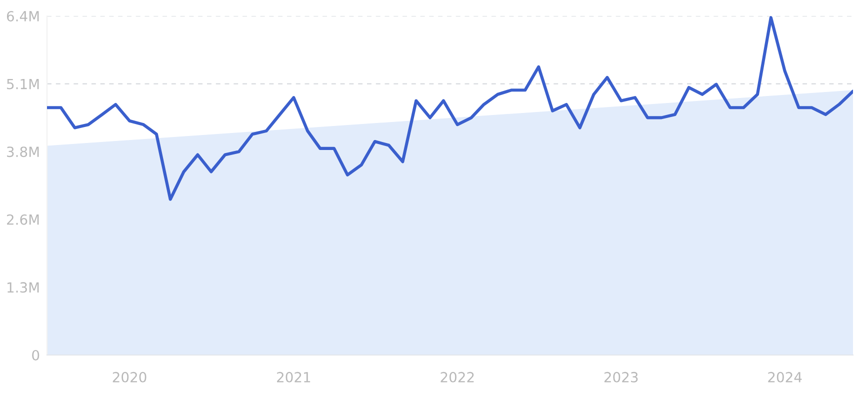 Image resolution: width=861 pixels, height=400 pixels. I want to click on x-tick-label: 2023, so click(621, 377).